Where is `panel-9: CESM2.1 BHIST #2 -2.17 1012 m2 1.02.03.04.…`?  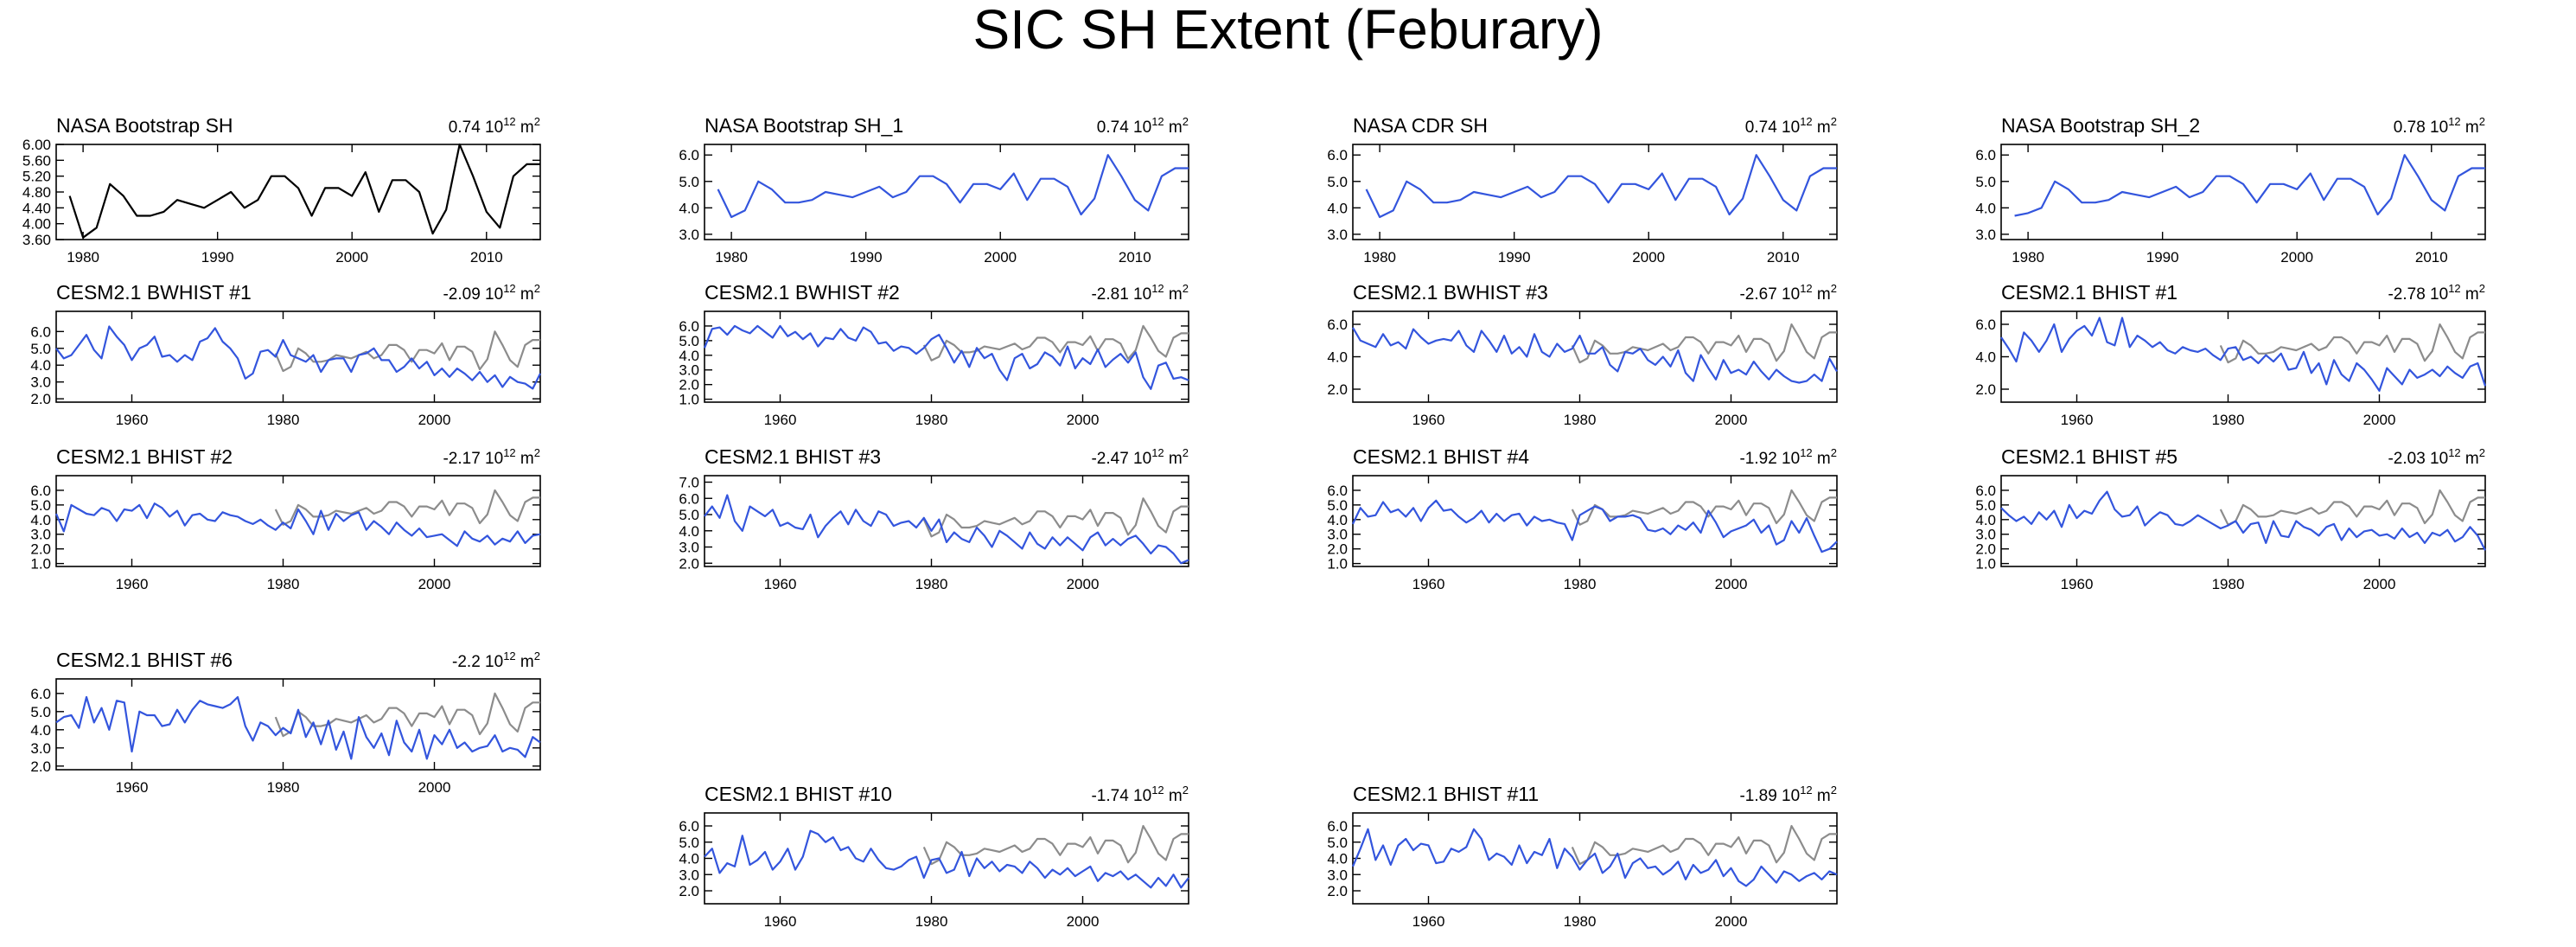
panel-9: CESM2.1 BHIST #2 -2.17 1012 m2 1.02.03.04.… is located at coordinates (285, 518).